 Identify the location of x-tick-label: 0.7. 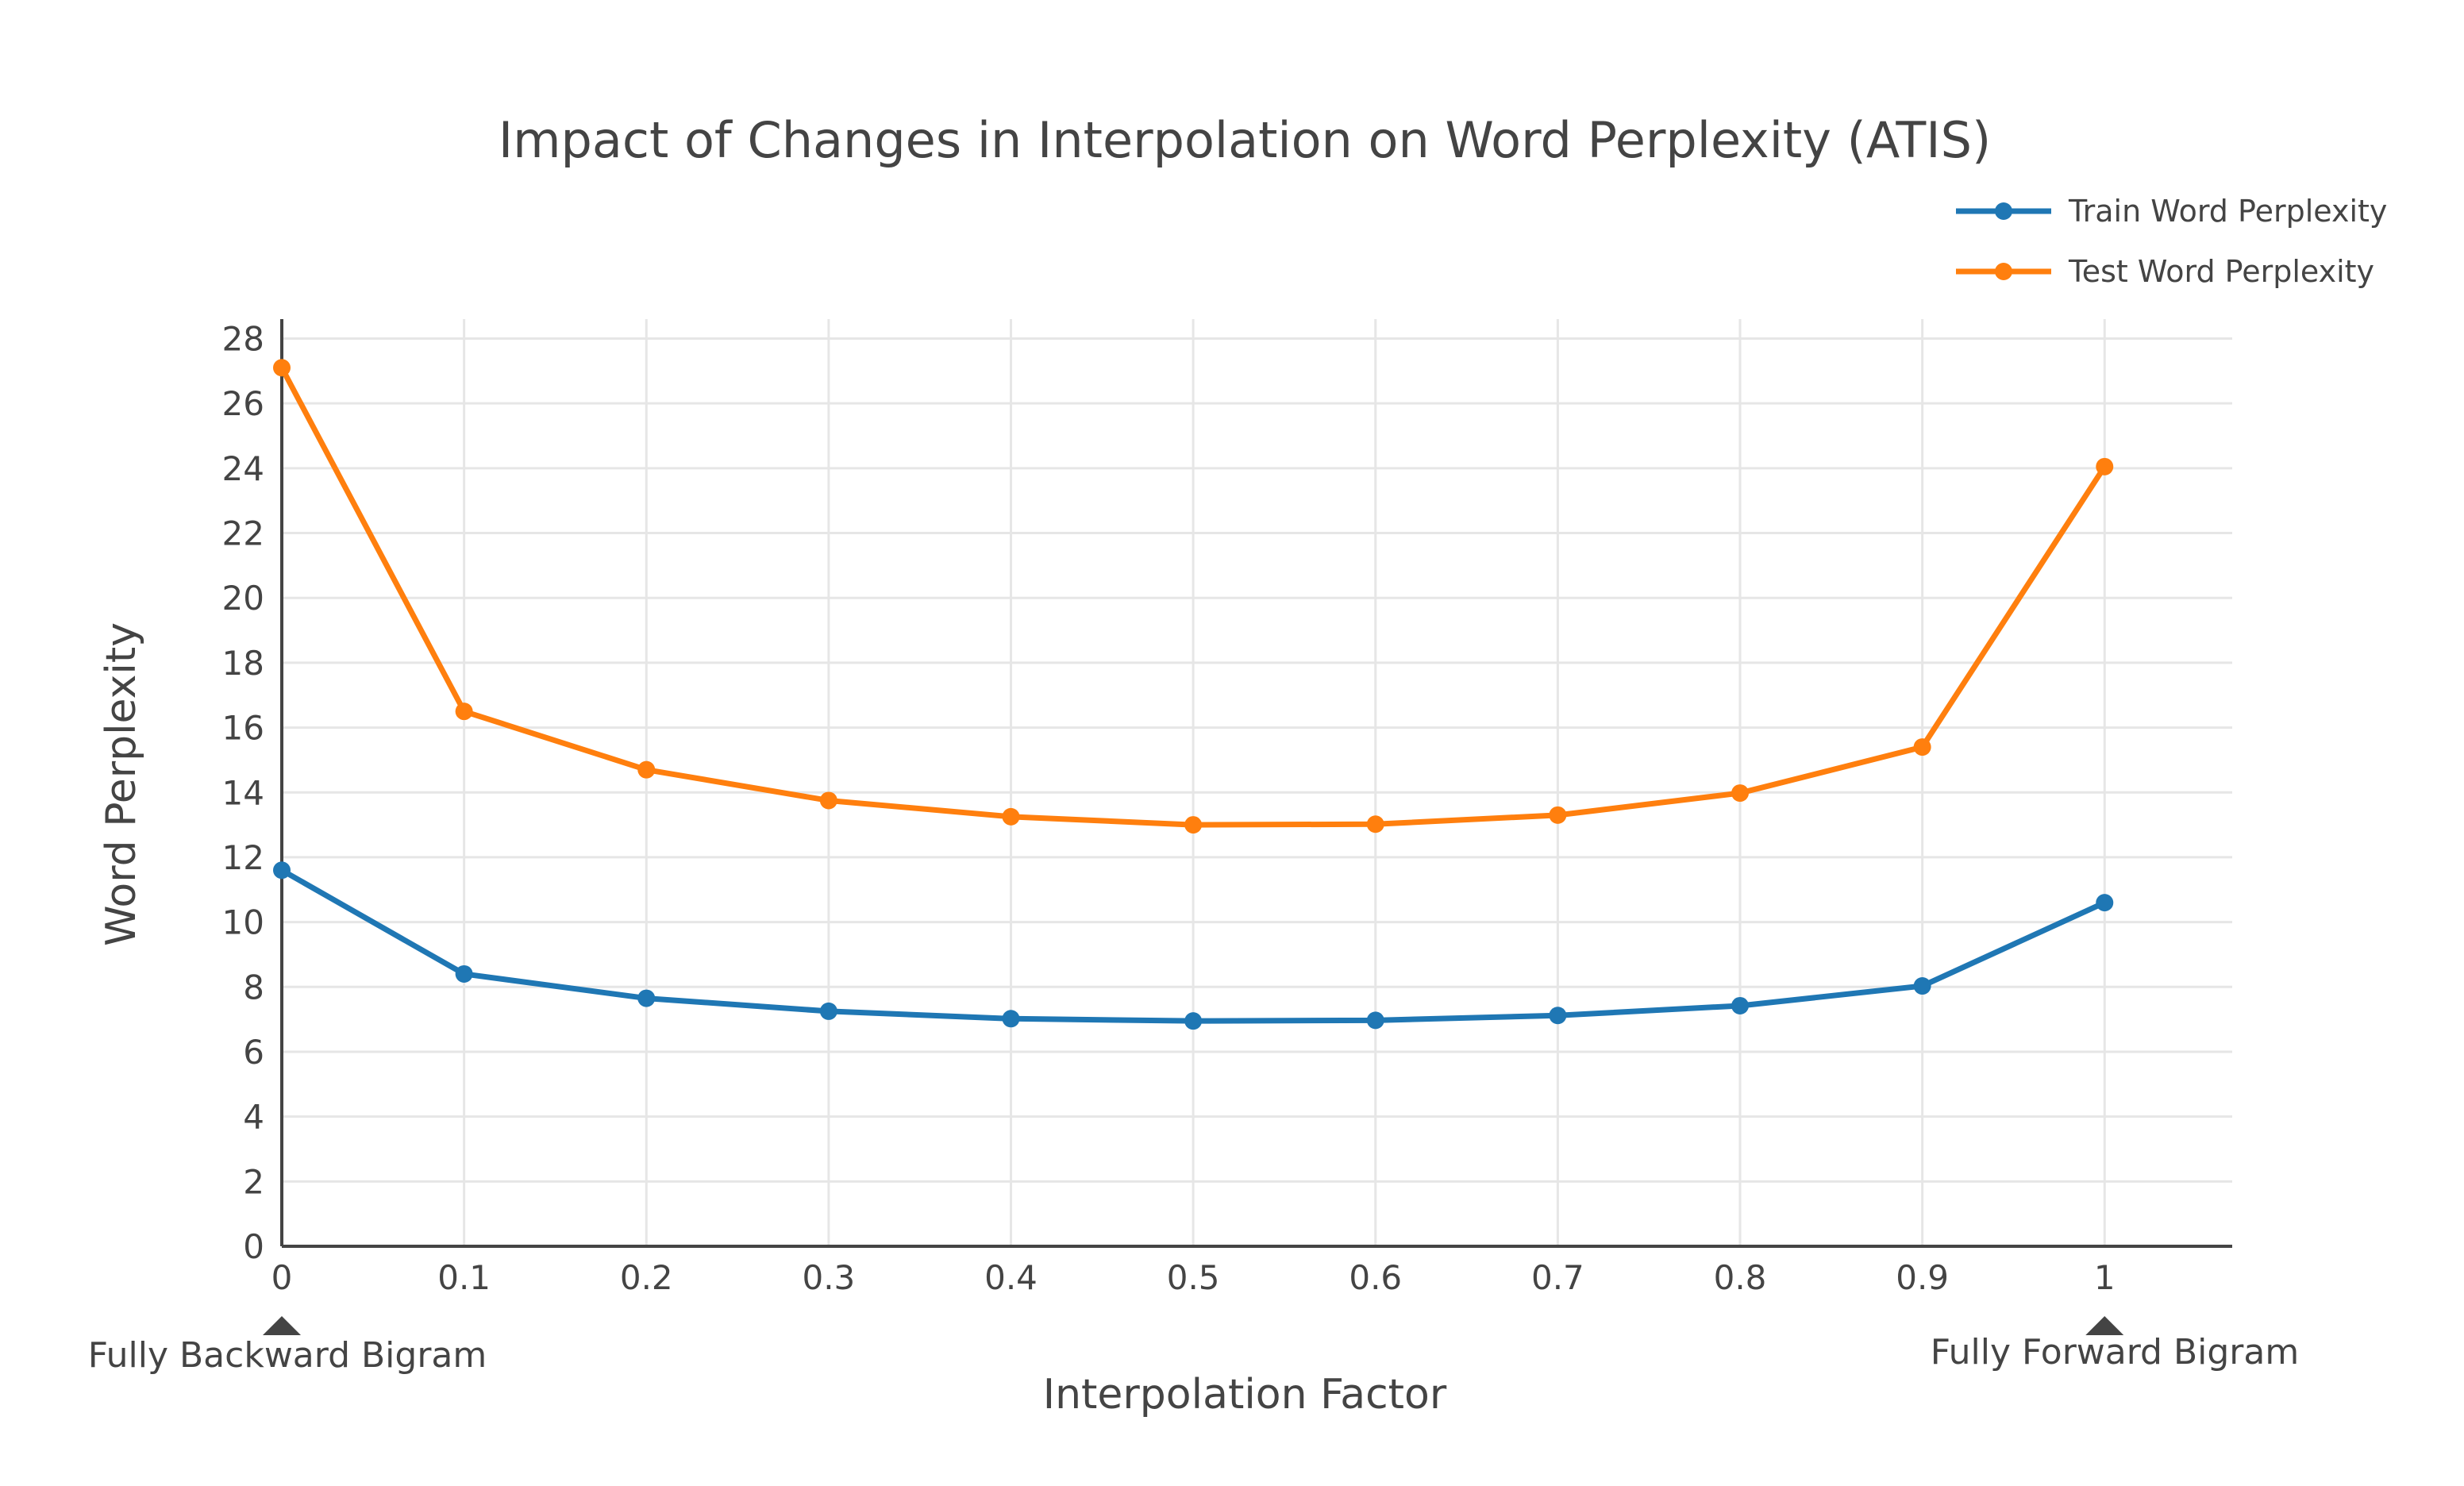
(1557, 1277).